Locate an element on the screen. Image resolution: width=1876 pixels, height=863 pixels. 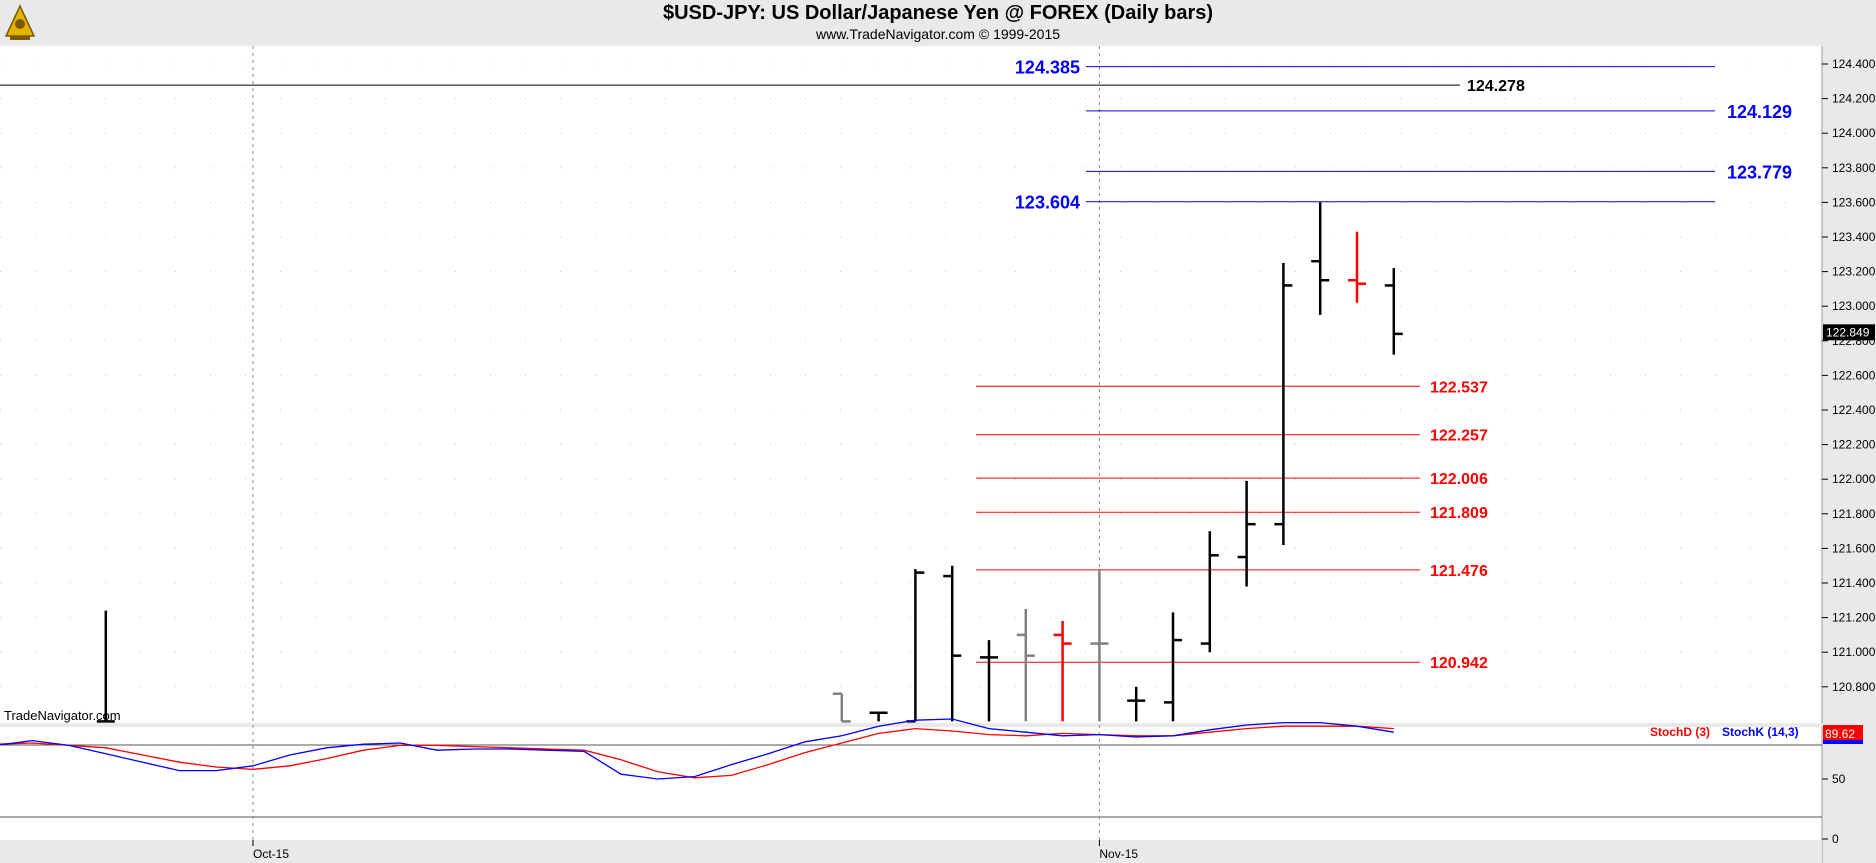
watermark: TradeNavigator.com is located at coordinates (62, 715).